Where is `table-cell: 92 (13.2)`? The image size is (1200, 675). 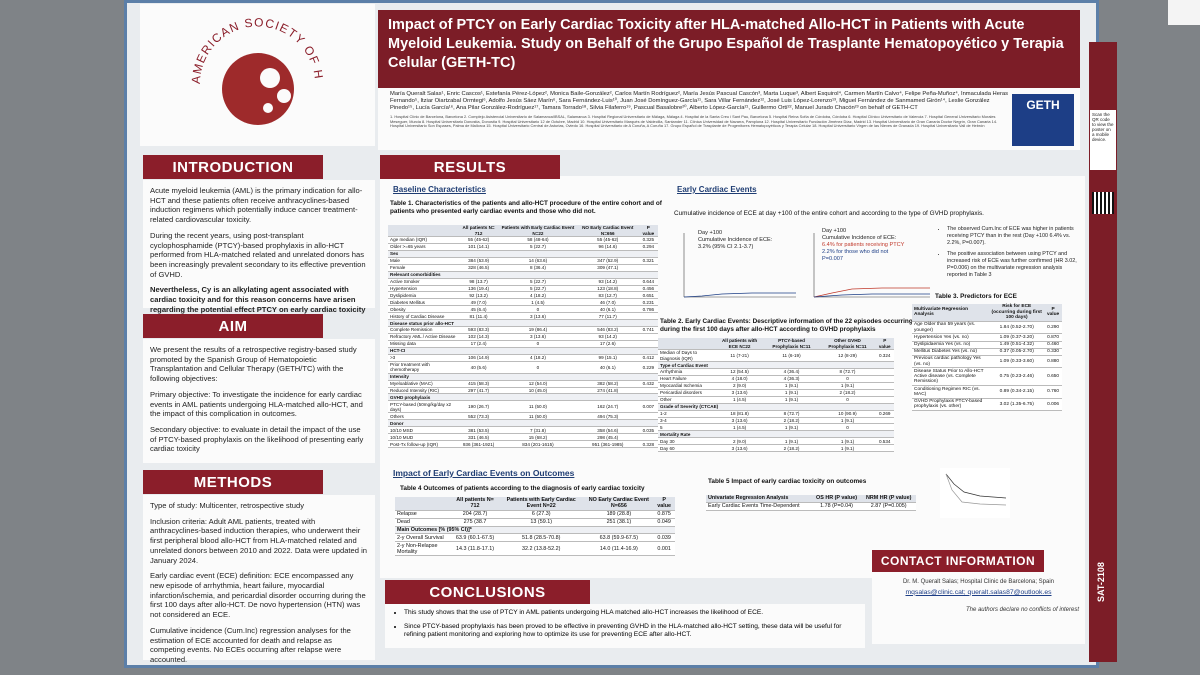
table-cell: 92 (13.2) is located at coordinates (479, 295).